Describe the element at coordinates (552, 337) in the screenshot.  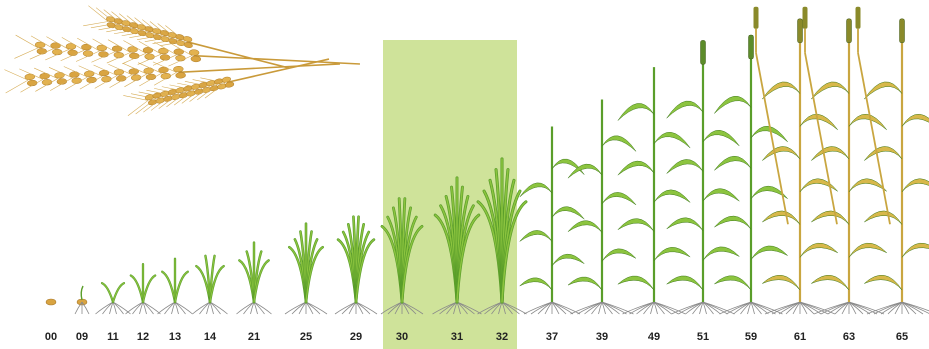
I see `stage-label-37: 37` at that location.